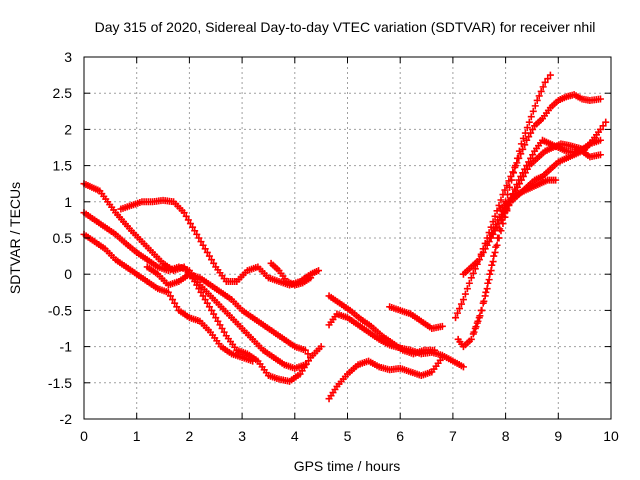  What do you see at coordinates (60, 383) in the screenshot?
I see `y-tick-label: -1.5` at bounding box center [60, 383].